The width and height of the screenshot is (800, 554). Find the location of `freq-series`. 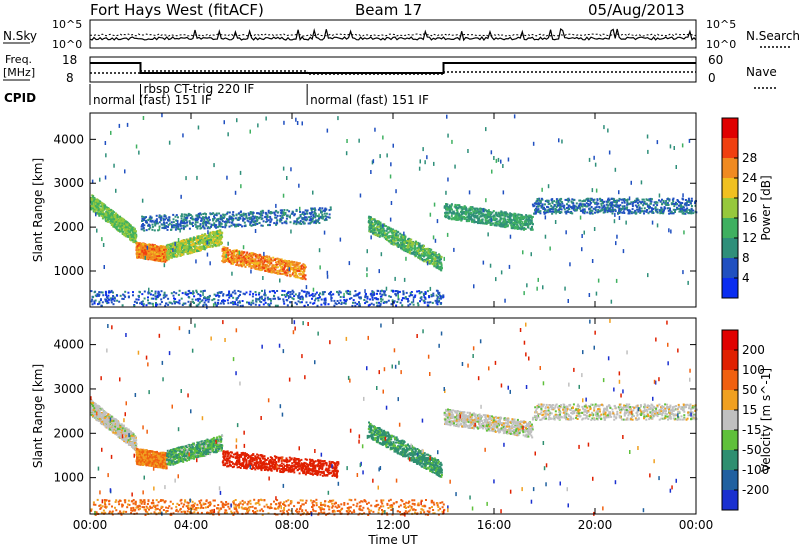

freq-series is located at coordinates (393, 68).